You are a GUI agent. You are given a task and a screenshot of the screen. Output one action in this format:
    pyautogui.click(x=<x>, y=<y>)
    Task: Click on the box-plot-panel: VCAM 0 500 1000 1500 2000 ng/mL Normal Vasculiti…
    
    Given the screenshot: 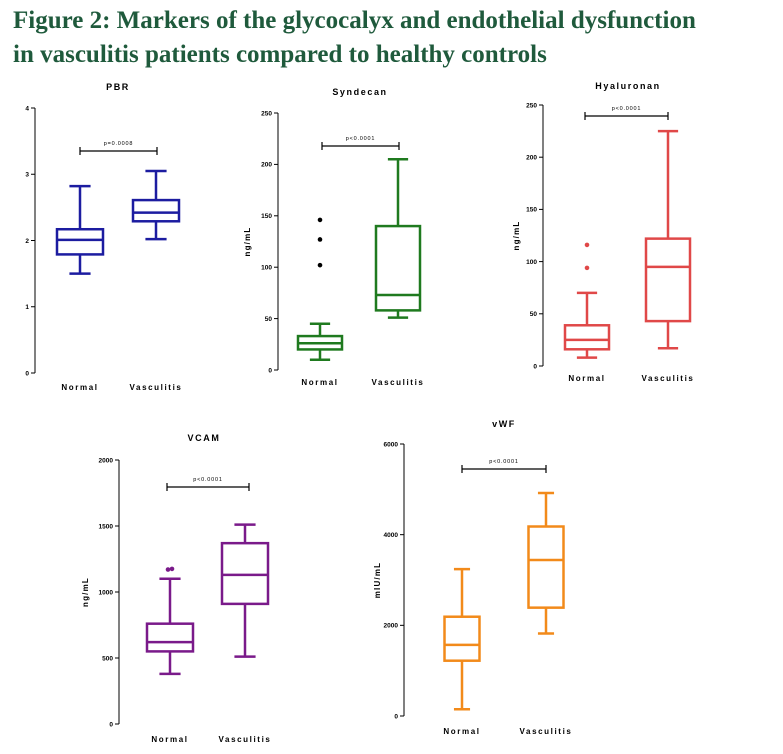 What is the action you would take?
    pyautogui.click(x=176, y=588)
    